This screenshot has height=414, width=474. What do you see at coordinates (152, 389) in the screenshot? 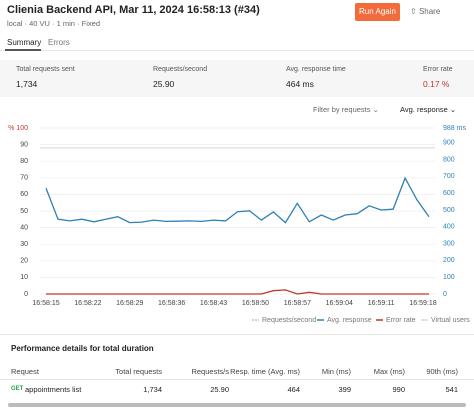
I see `table-cell: 1,734` at bounding box center [152, 389].